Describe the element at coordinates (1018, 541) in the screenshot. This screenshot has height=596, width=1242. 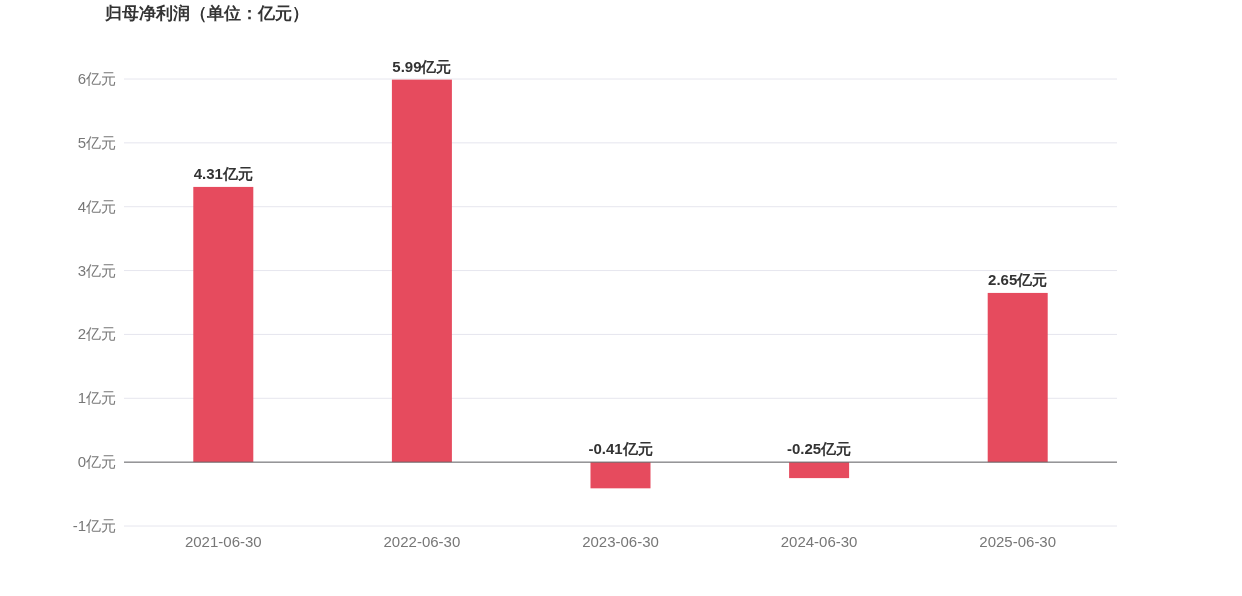
I see `x-tick-label: 2025-06-30` at that location.